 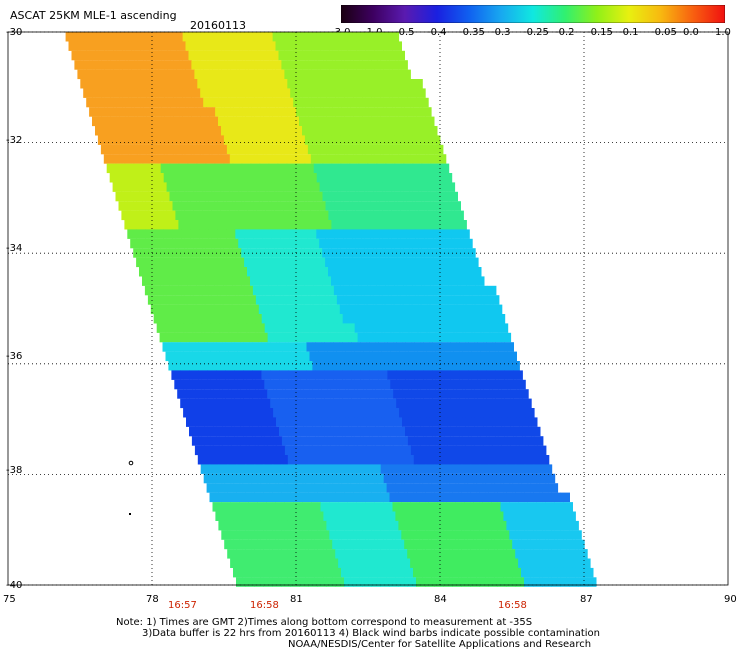 What do you see at coordinates (437, 32) in the screenshot?
I see `color-scale-label: -0.4` at bounding box center [437, 32].